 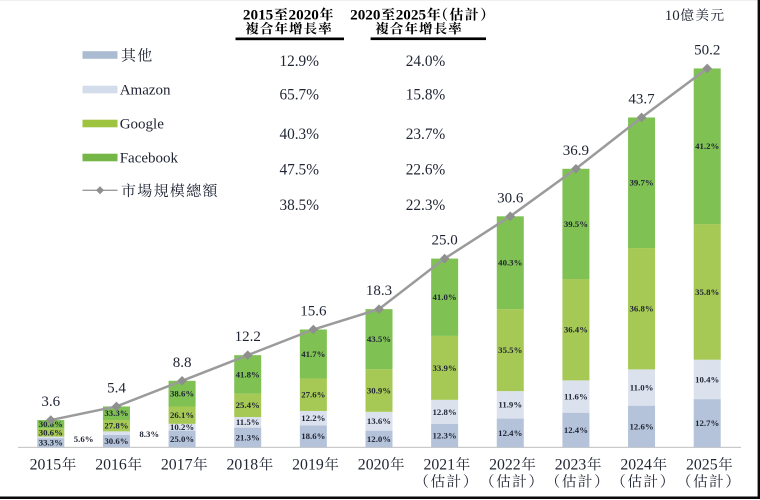 What do you see at coordinates (445, 412) in the screenshot?
I see `svg-text: 12.8%` at bounding box center [445, 412].